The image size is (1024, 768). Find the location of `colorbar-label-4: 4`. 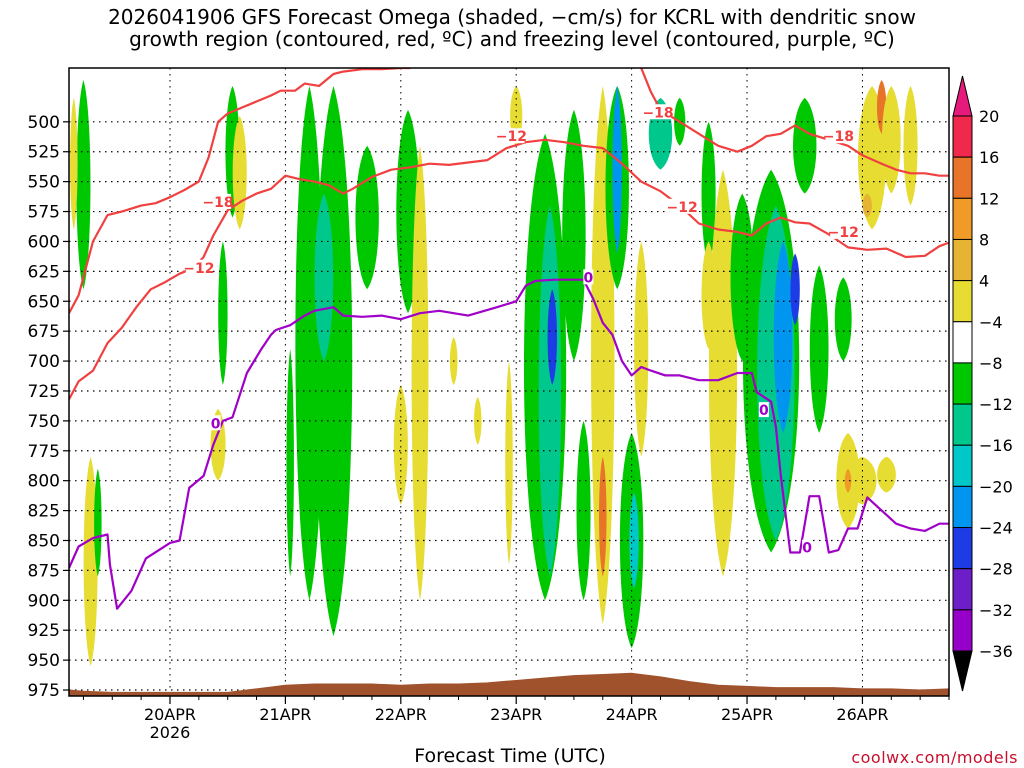

colorbar-label-4: 4 is located at coordinates (984, 281).